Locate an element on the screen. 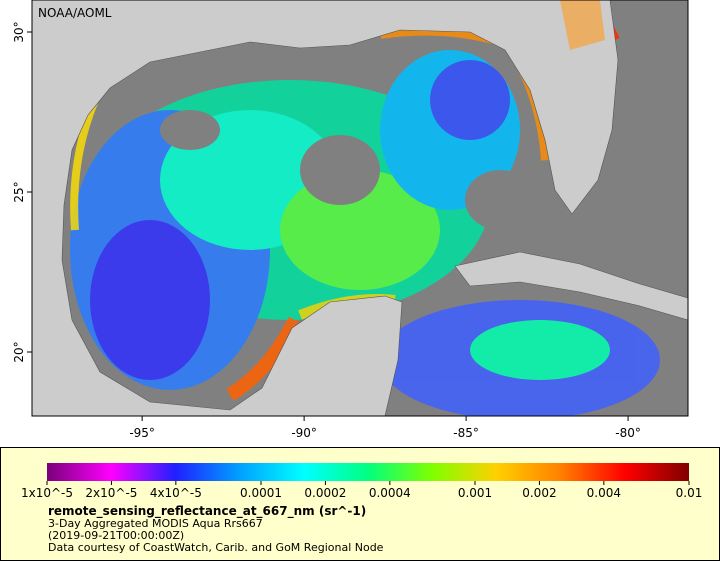 The height and width of the screenshot is (561, 720). colorbar-tick-label: 0.0001 is located at coordinates (261, 493).